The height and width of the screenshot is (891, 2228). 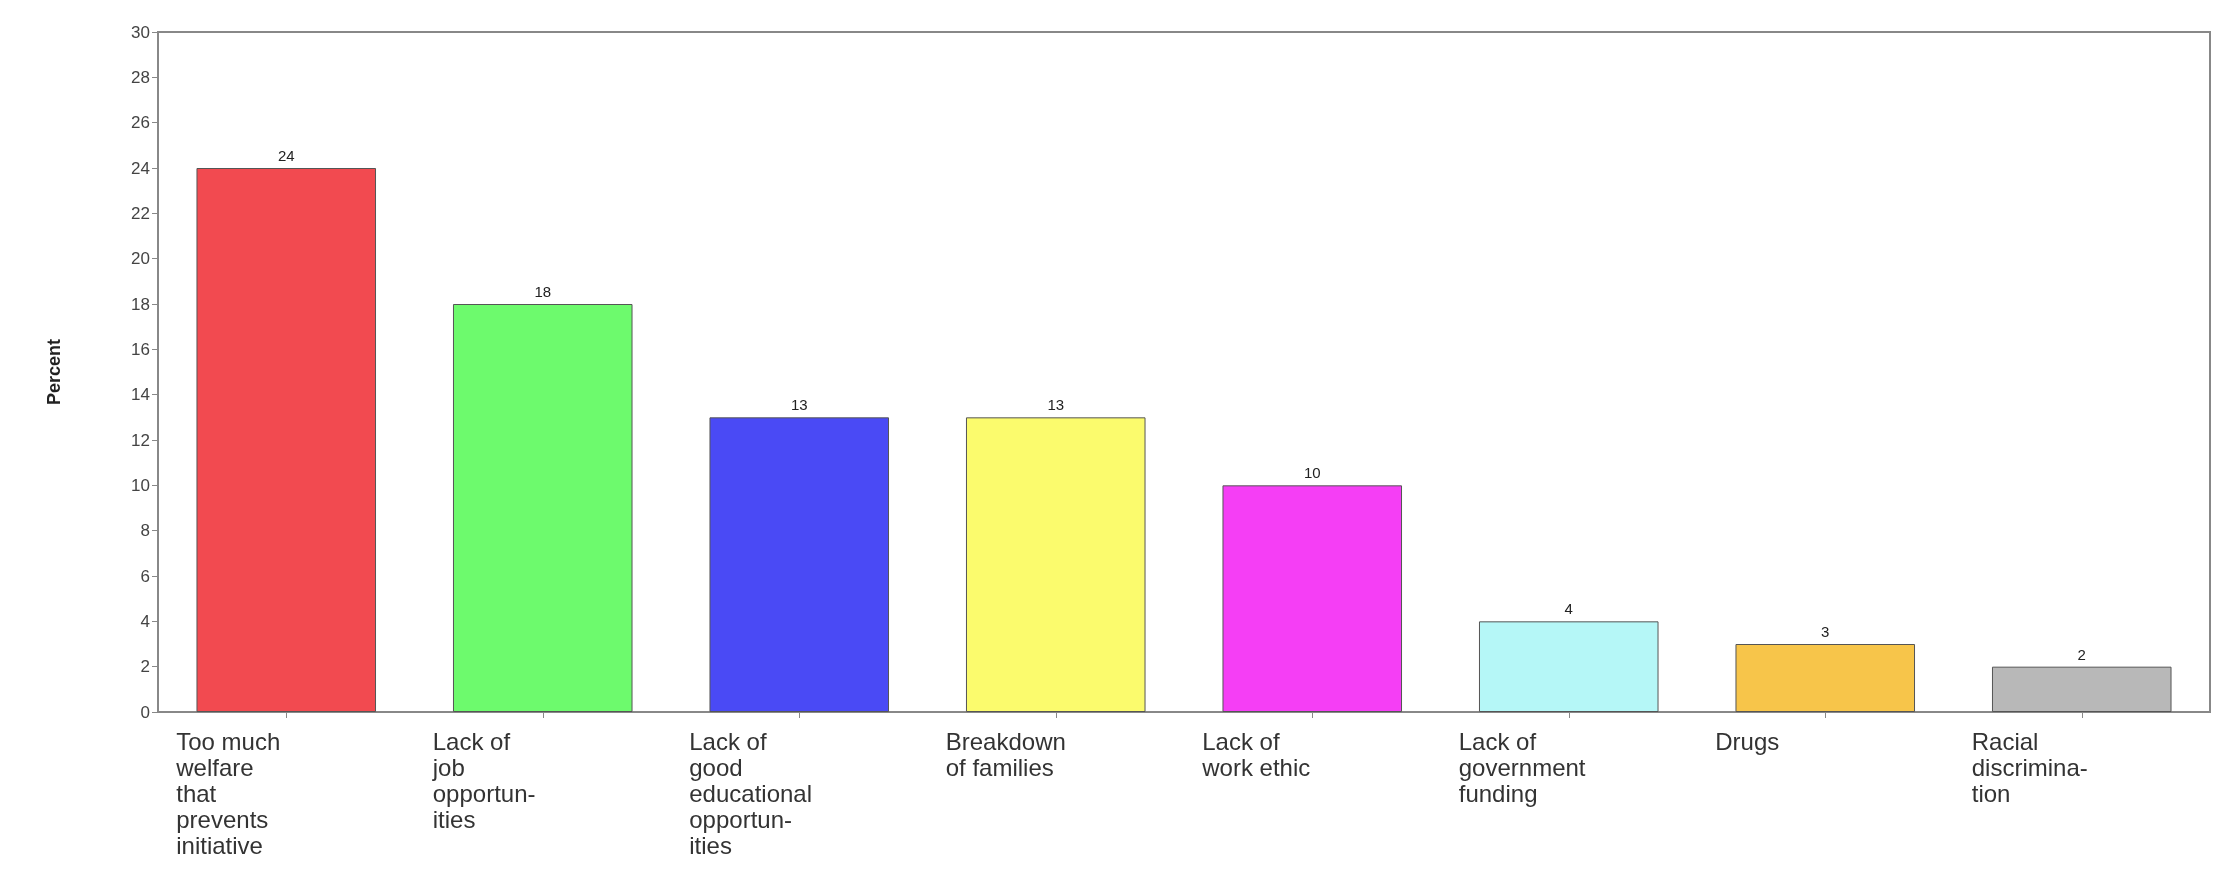 What do you see at coordinates (140, 32) in the screenshot?
I see `y-tick-label: 30` at bounding box center [140, 32].